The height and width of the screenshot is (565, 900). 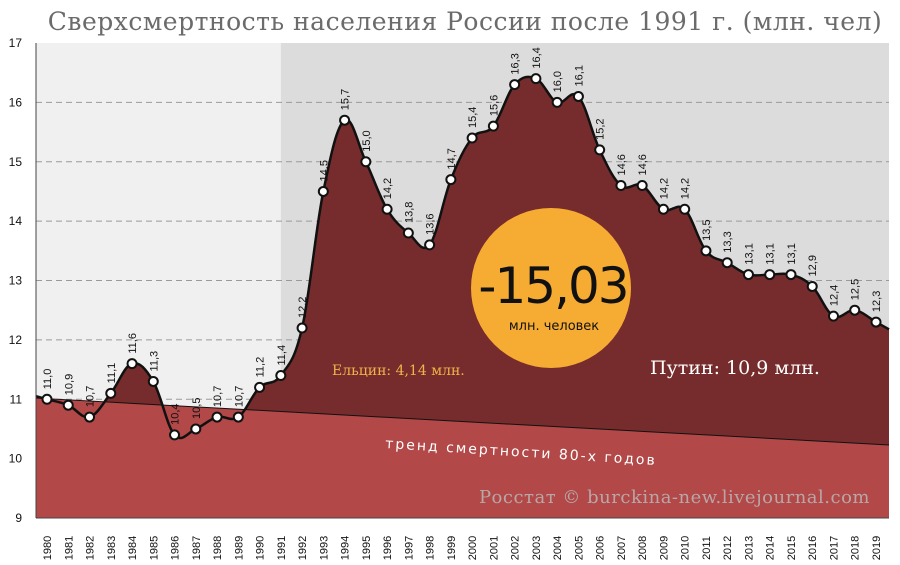 I want to click on highlight-value: -15,03, so click(x=552, y=286).